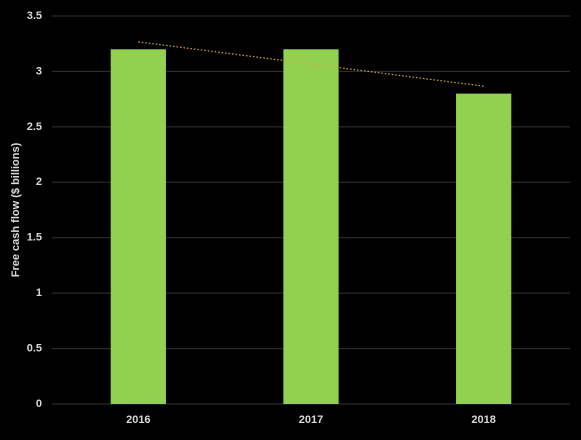 The image size is (581, 440). What do you see at coordinates (39, 71) in the screenshot?
I see `y-tick-label: 3` at bounding box center [39, 71].